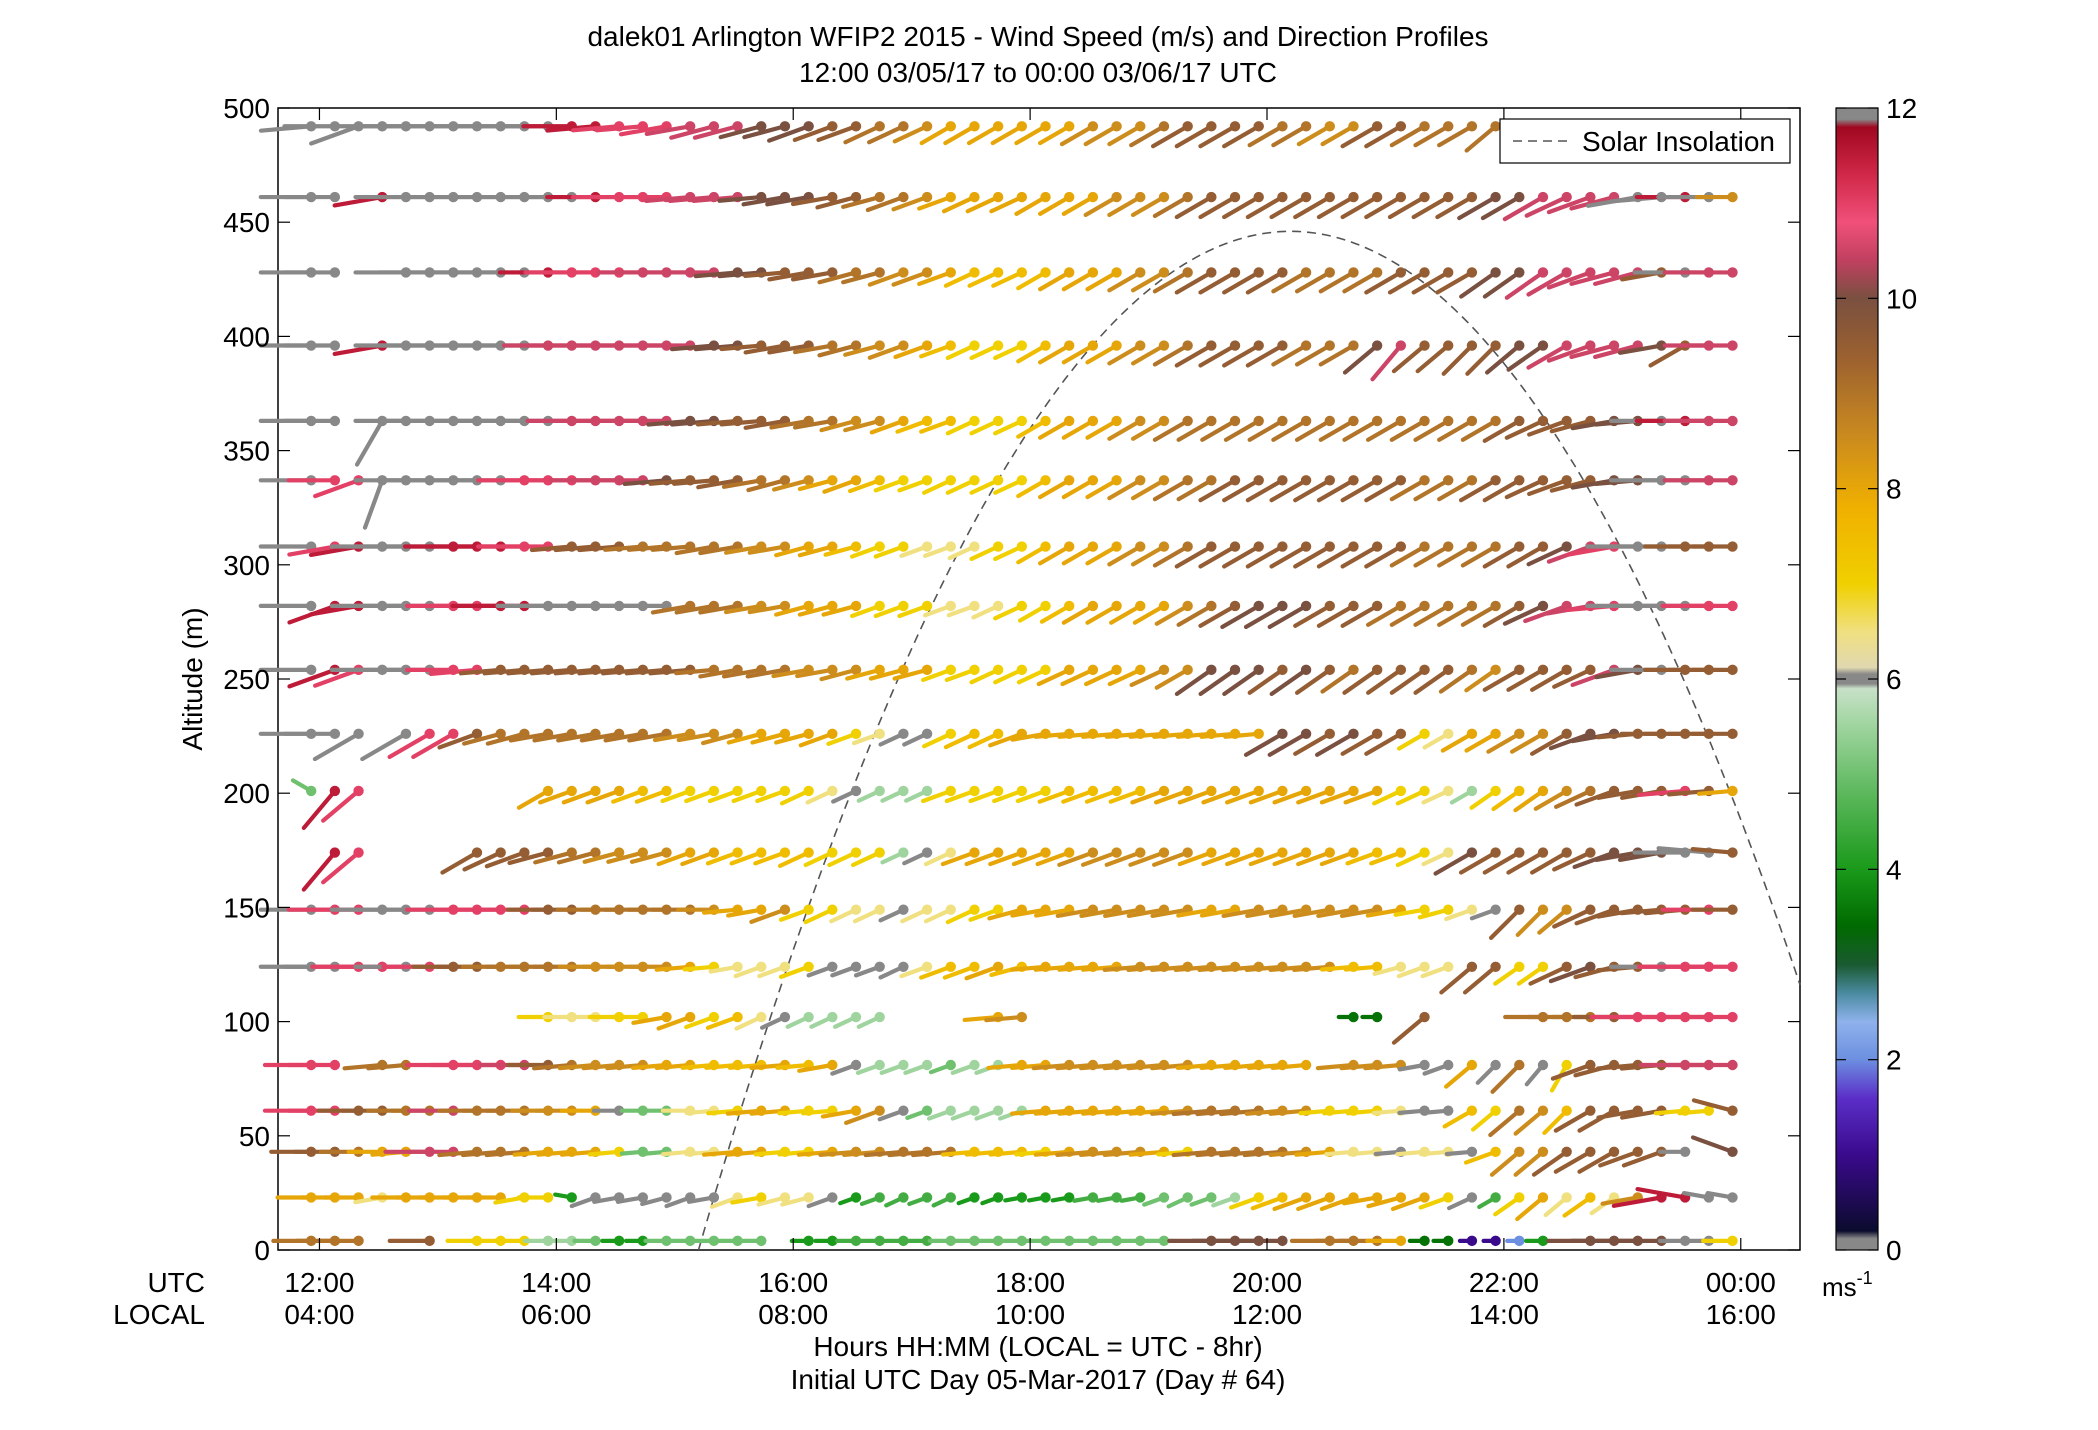 The height and width of the screenshot is (1430, 2098). Describe the element at coordinates (1038, 72) in the screenshot. I see `chart-title-line2: 12:00 03/05/17 to 00:00 03/06/17 UTC` at that location.